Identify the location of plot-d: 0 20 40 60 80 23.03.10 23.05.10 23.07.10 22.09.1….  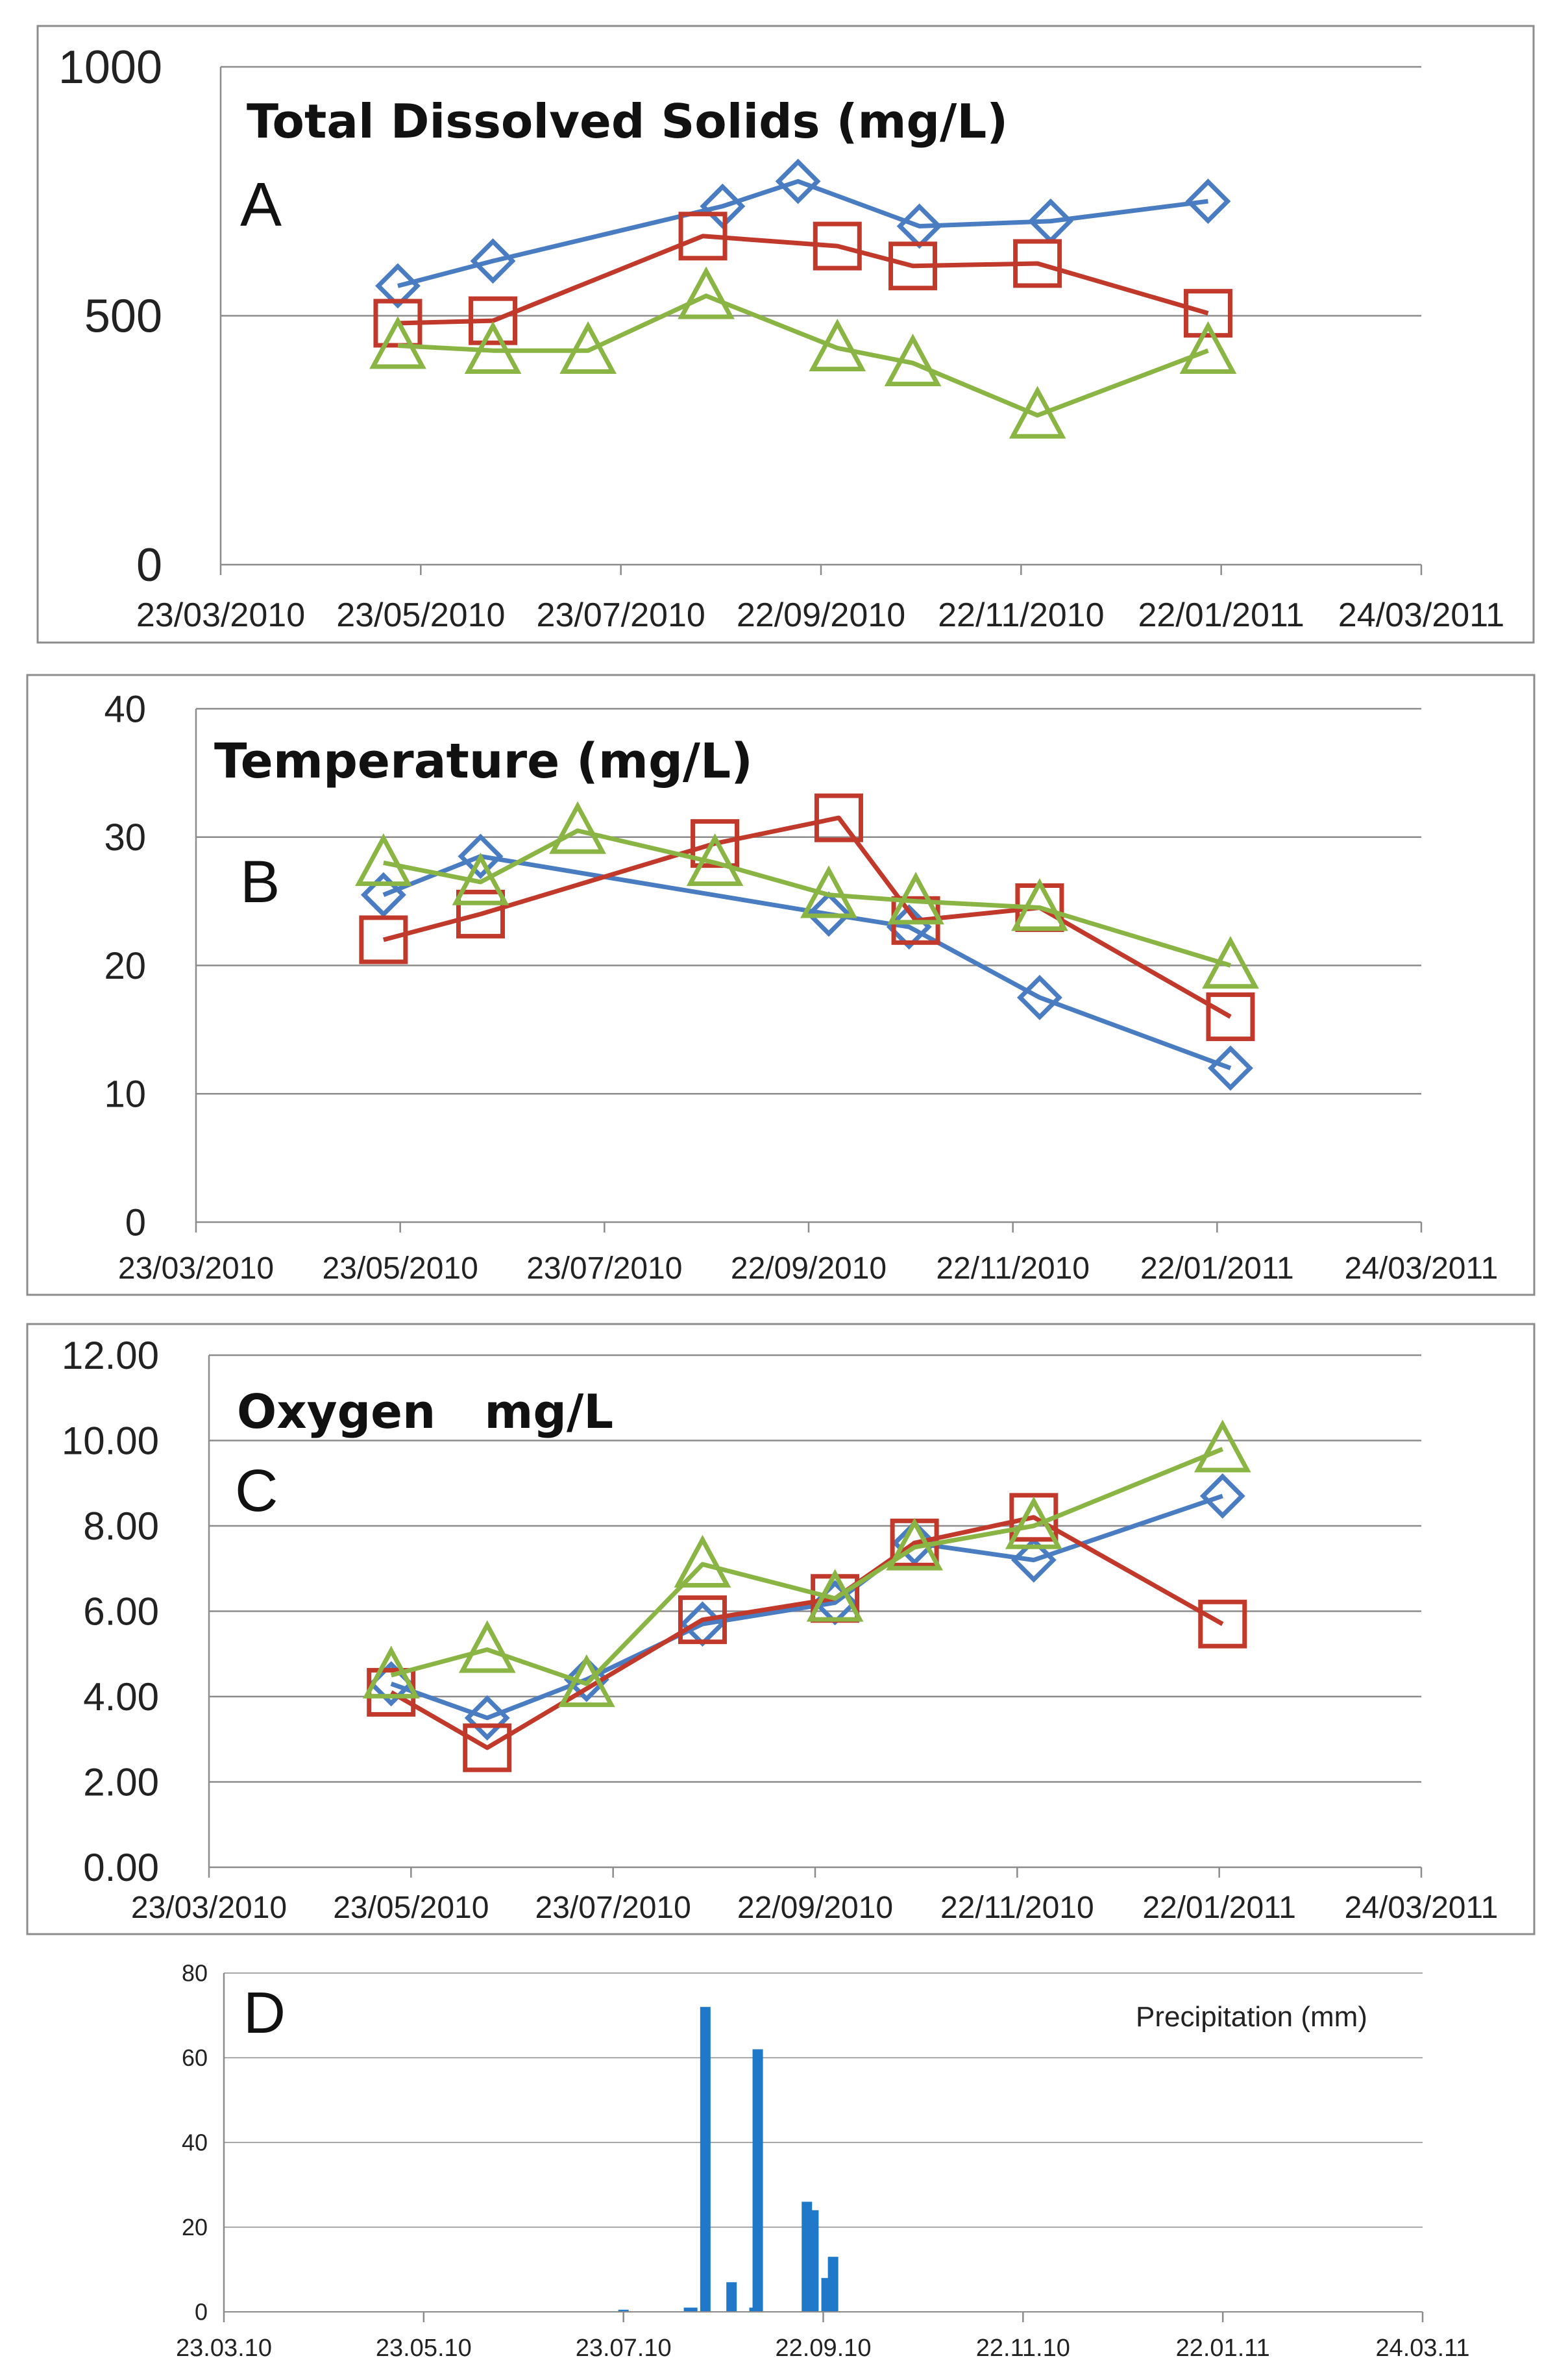
(823, 2161).